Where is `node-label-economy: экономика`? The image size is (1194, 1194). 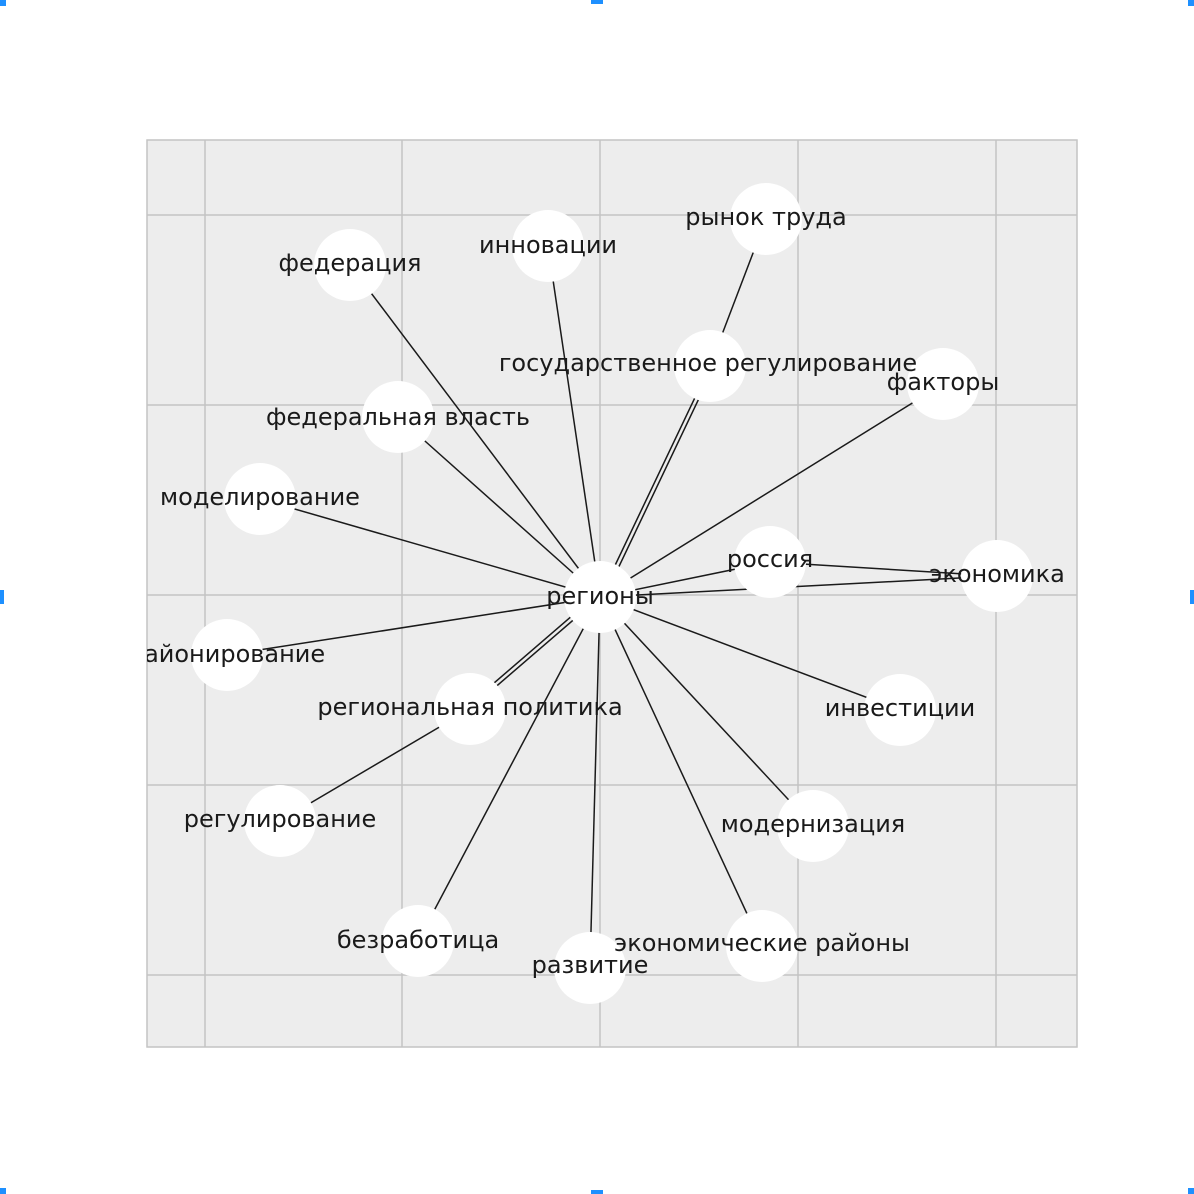 node-label-economy: экономика is located at coordinates (997, 574).